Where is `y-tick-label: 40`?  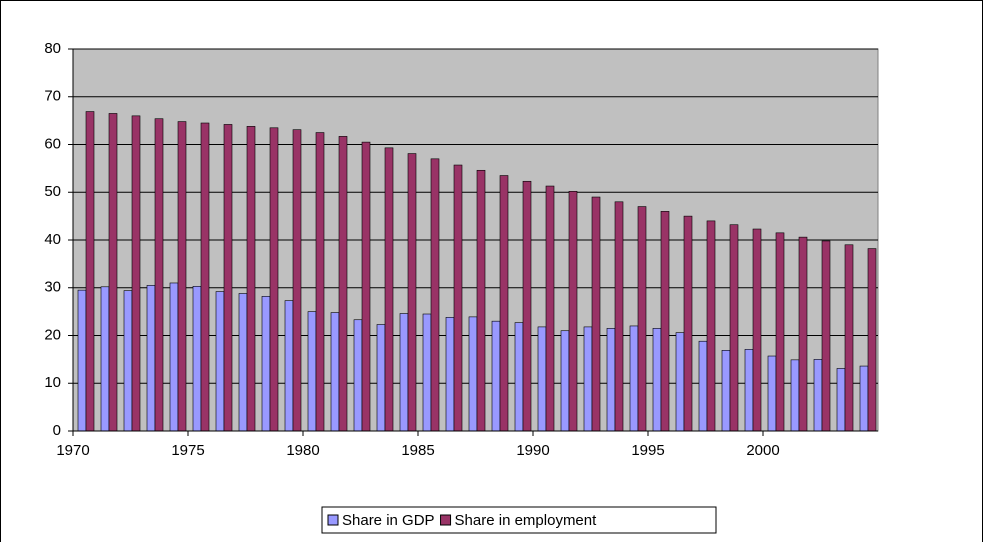 y-tick-label: 40 is located at coordinates (52, 239).